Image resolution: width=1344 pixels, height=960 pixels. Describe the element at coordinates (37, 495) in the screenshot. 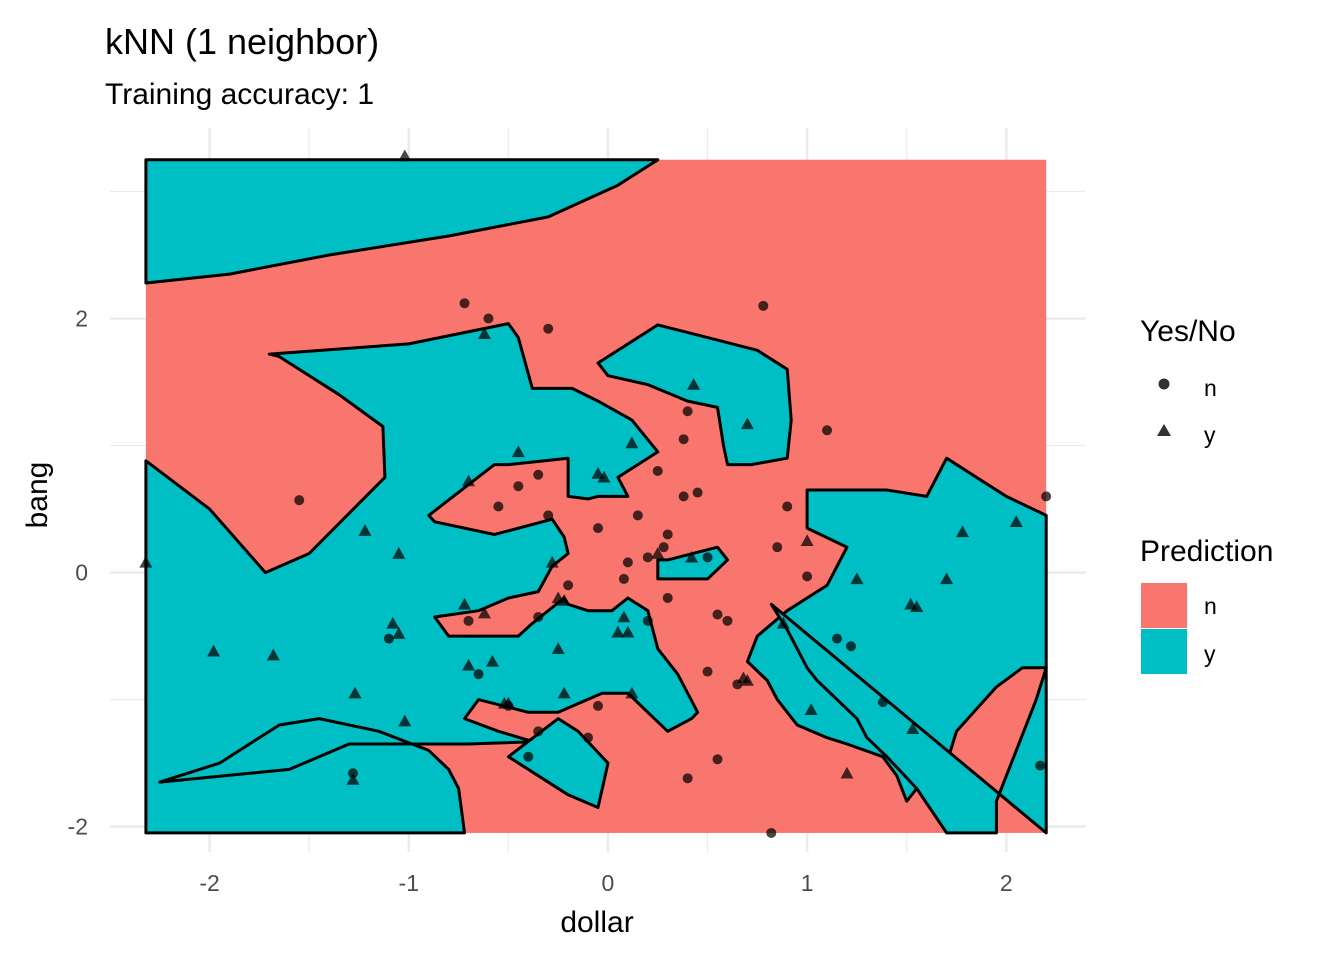

I see `y-axis-title: bang` at that location.